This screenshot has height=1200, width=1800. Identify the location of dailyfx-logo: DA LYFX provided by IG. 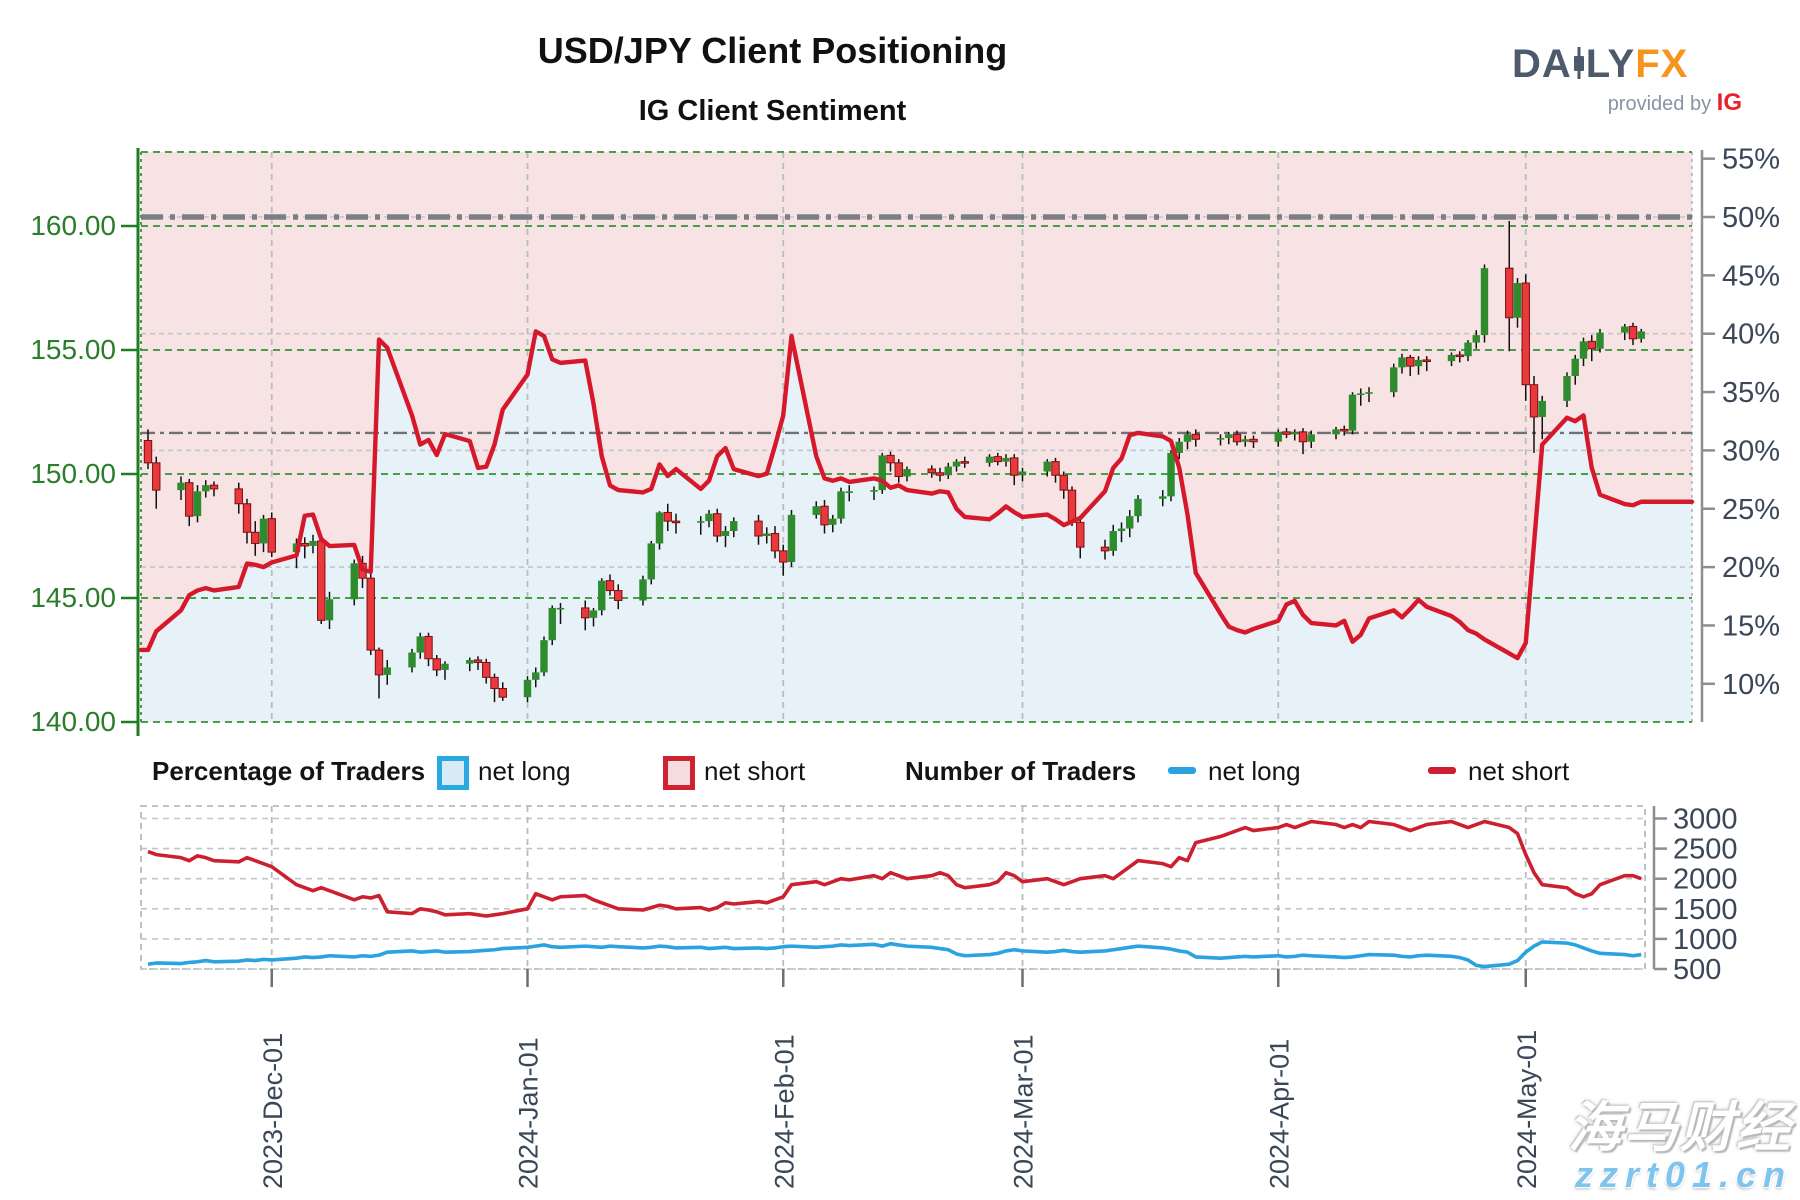
(1627, 79).